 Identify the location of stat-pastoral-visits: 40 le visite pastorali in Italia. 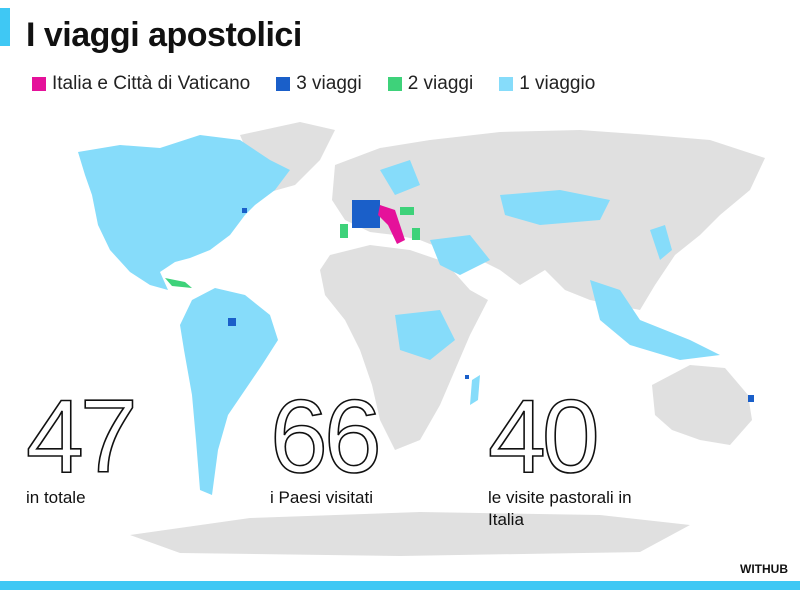
(567, 455).